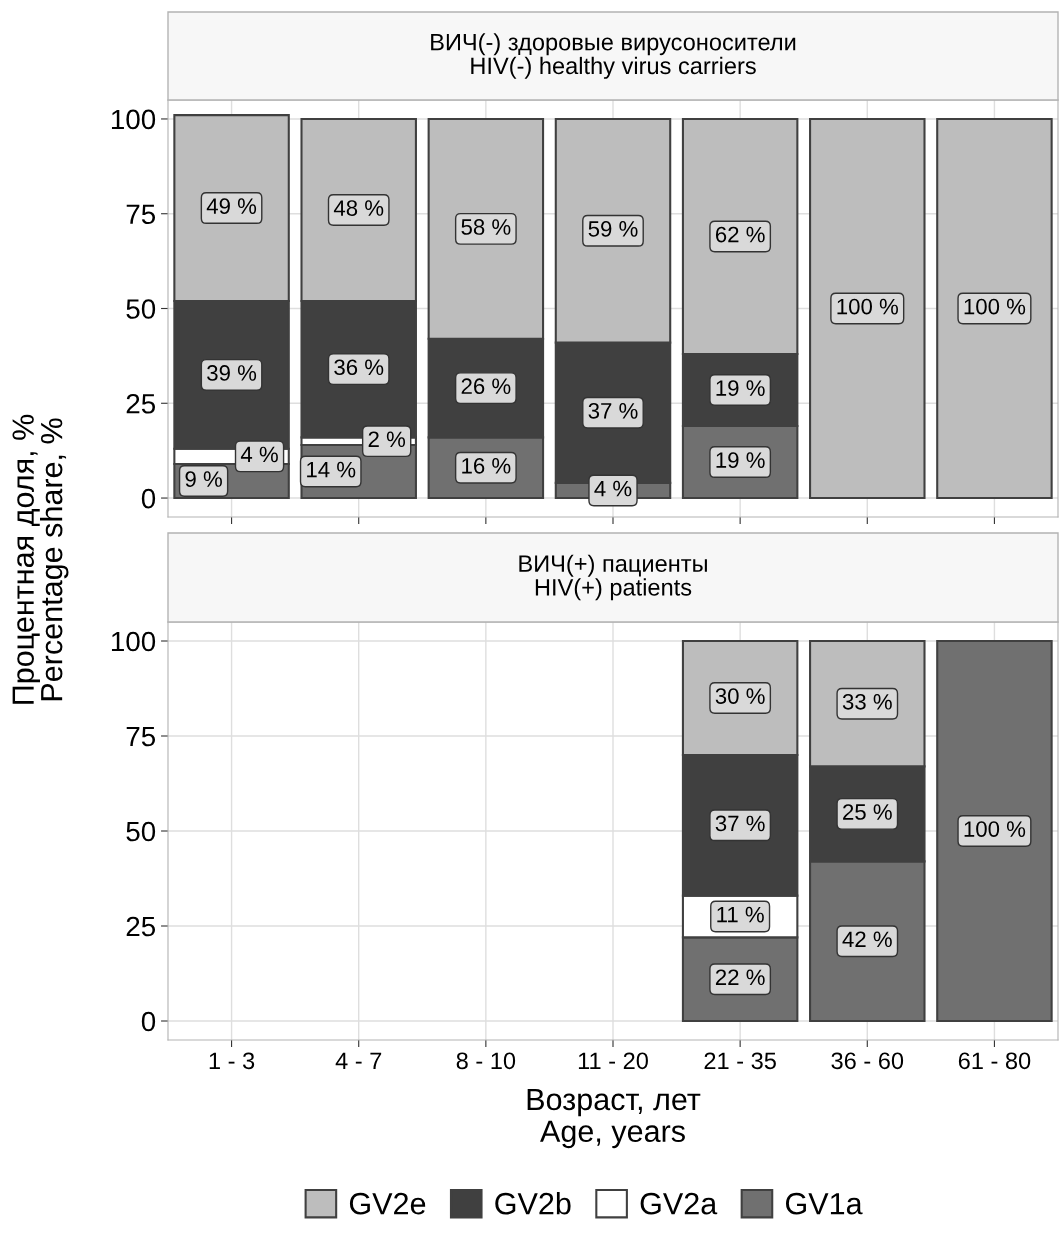  I want to click on data-label: 62 %, so click(740, 234).